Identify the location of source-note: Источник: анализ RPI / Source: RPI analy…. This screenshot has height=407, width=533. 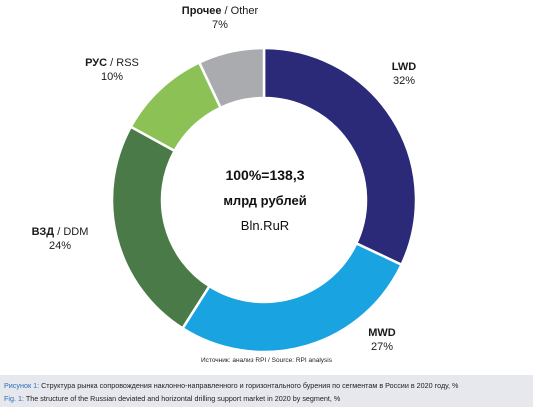
(266, 360).